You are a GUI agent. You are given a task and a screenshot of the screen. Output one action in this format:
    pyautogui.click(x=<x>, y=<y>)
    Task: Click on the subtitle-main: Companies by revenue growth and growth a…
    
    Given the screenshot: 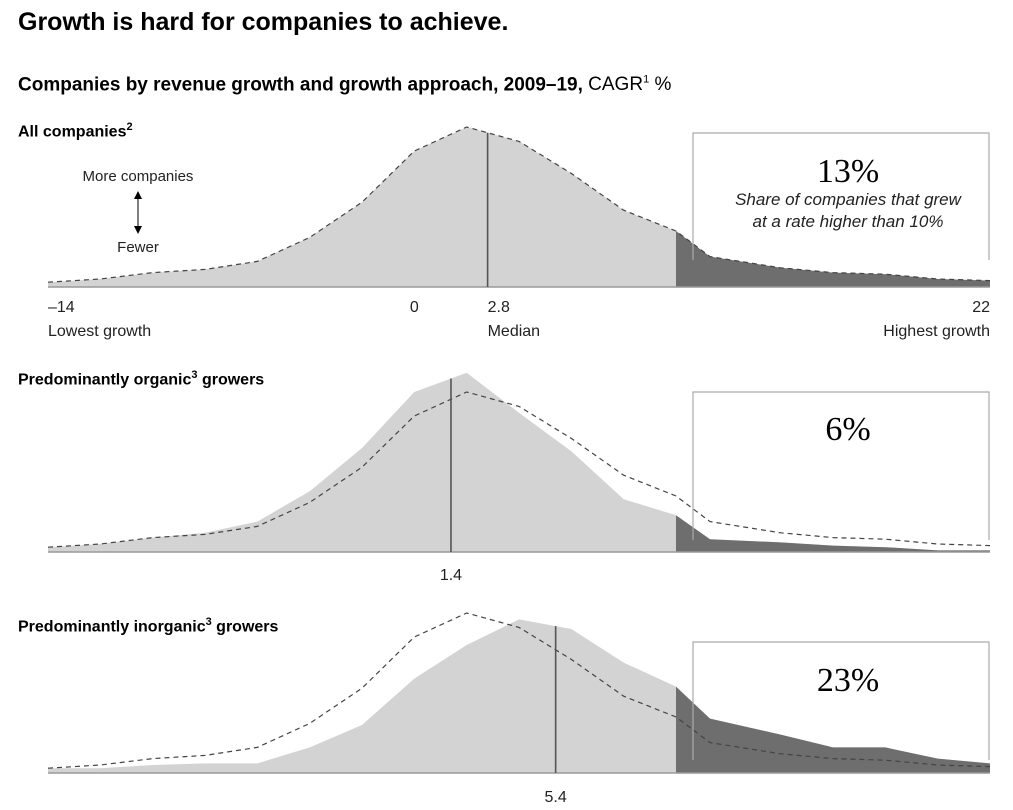 What is the action you would take?
    pyautogui.click(x=300, y=85)
    